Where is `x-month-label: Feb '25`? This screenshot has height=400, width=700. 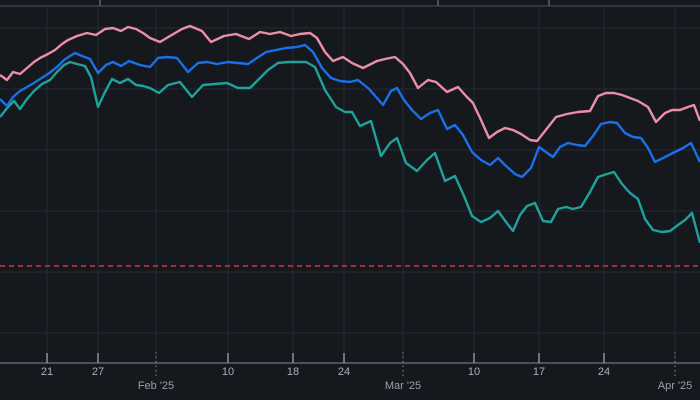
x-month-label: Feb '25 is located at coordinates (156, 386).